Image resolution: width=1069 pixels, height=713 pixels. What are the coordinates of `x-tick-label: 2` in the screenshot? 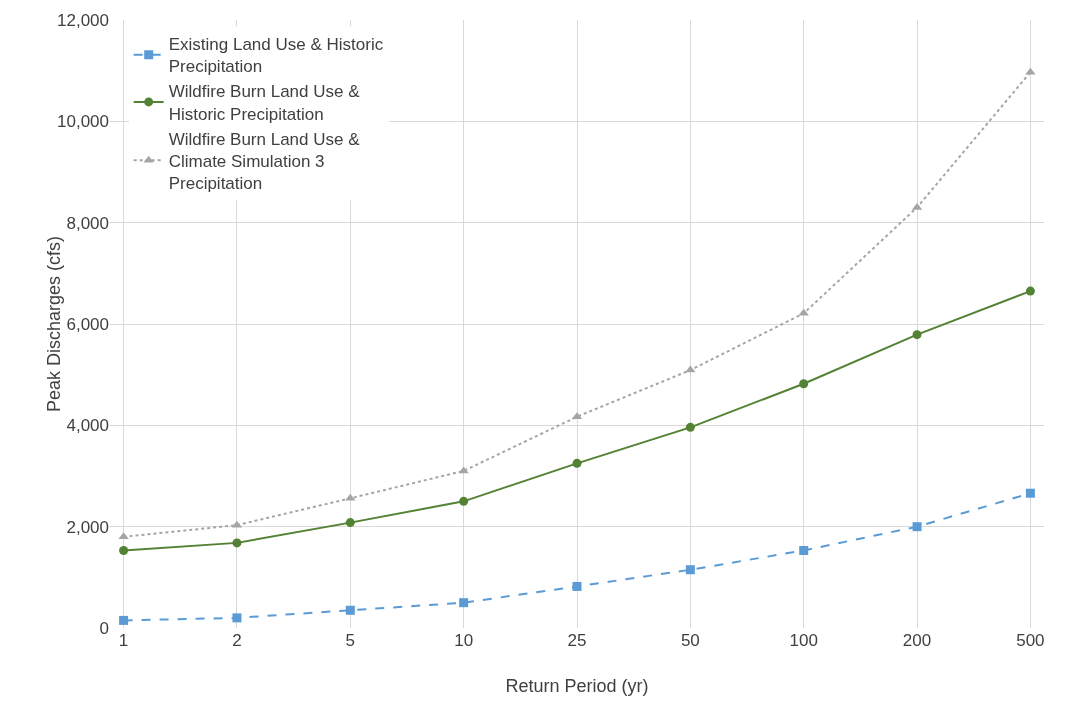 It's located at (237, 640).